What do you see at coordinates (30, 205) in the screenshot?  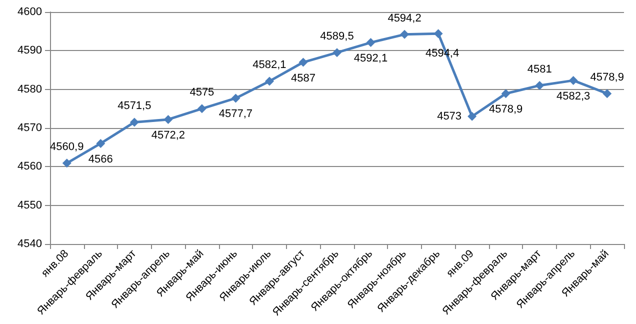 I see `y-tick-label: 4550` at bounding box center [30, 205].